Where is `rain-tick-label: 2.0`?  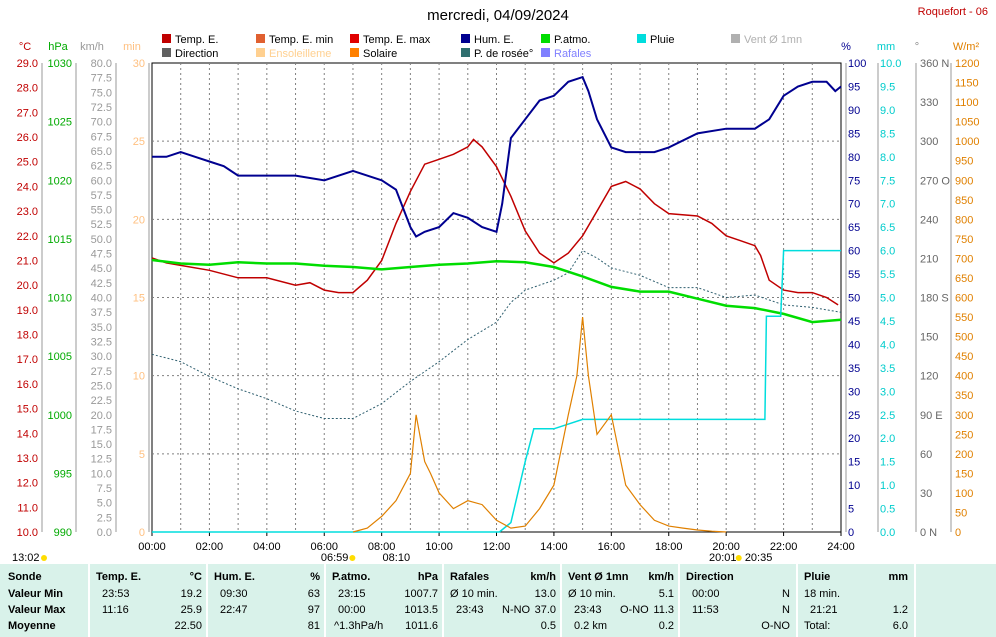
rain-tick-label: 2.0 is located at coordinates (887, 439).